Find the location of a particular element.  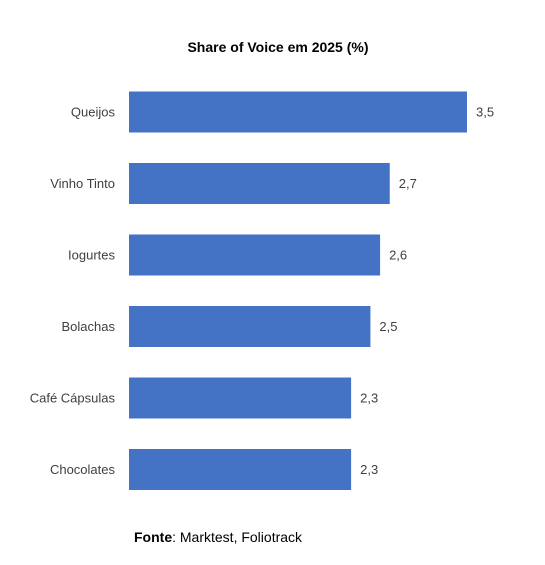

source-text: Marktest, Foliotrack is located at coordinates (239, 537).